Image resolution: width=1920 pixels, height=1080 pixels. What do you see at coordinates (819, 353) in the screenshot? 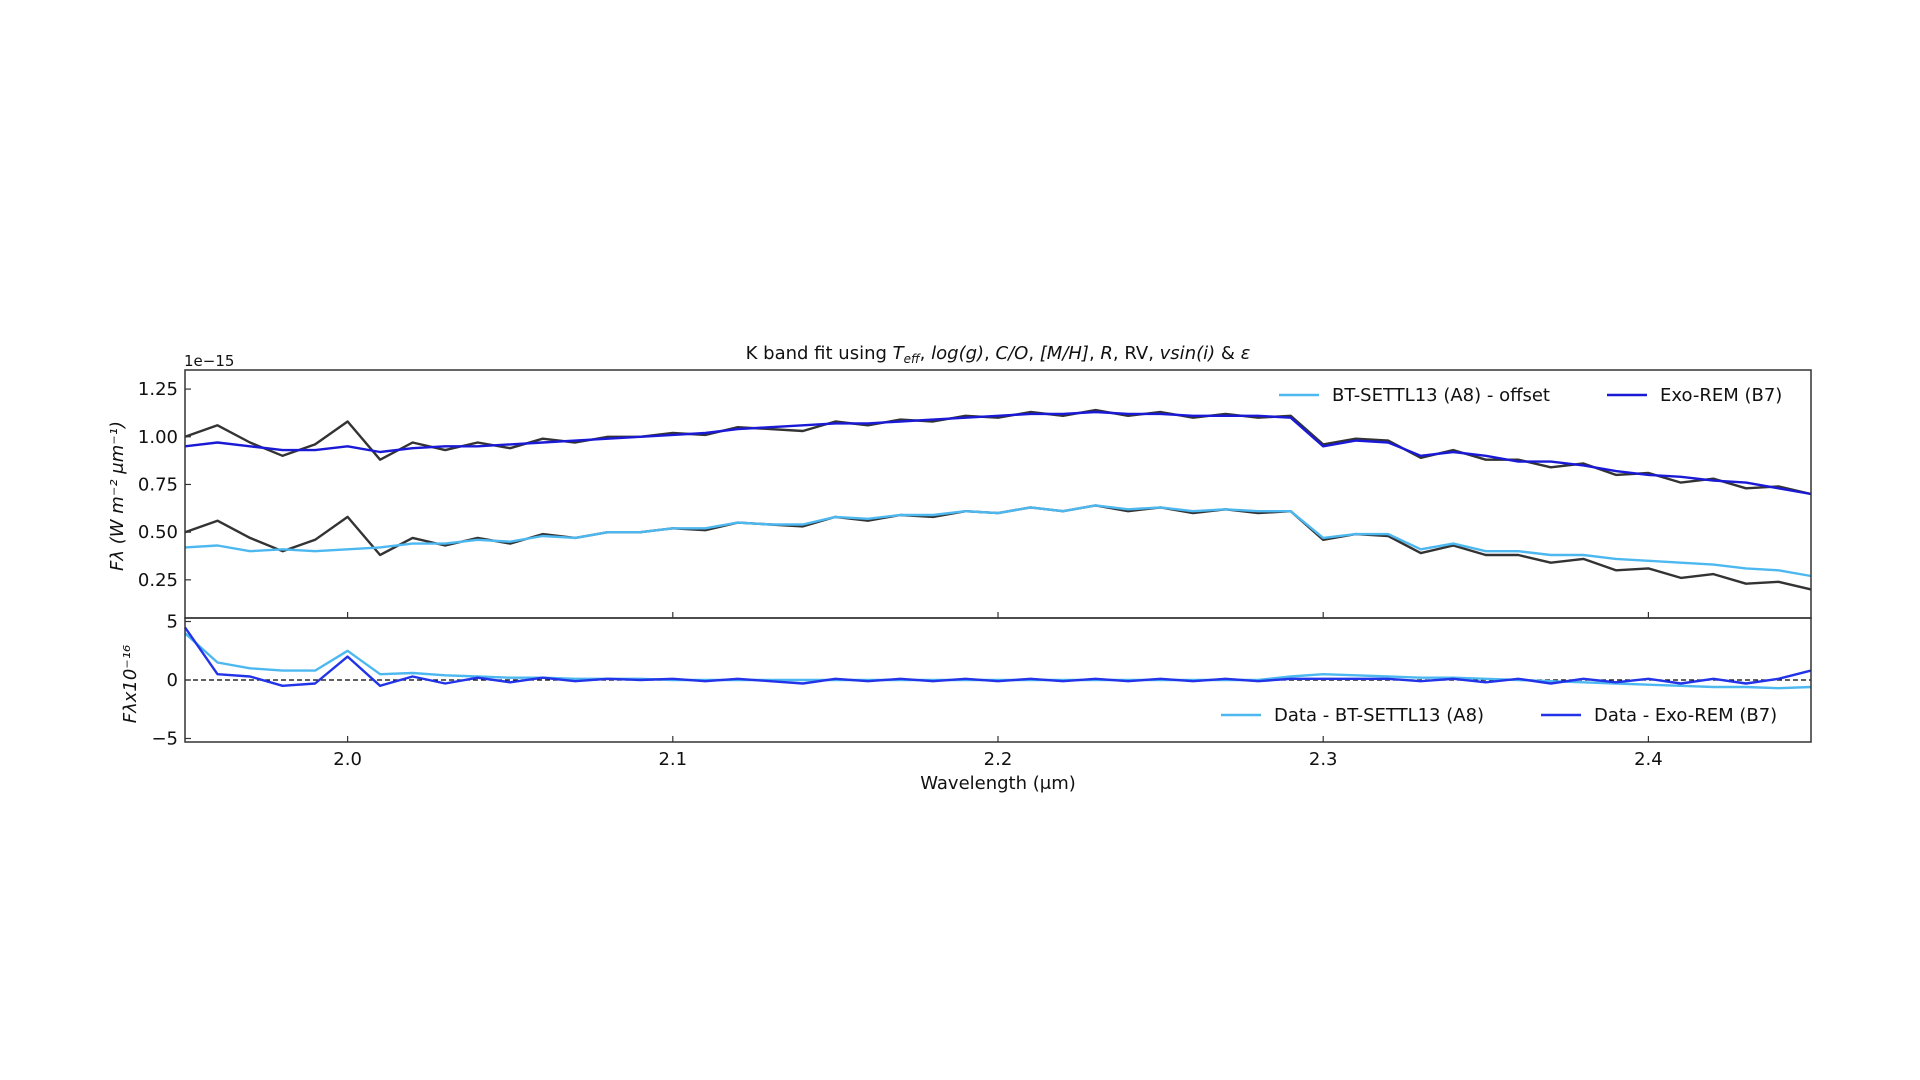
I see `title-part: K band fit using` at bounding box center [819, 353].